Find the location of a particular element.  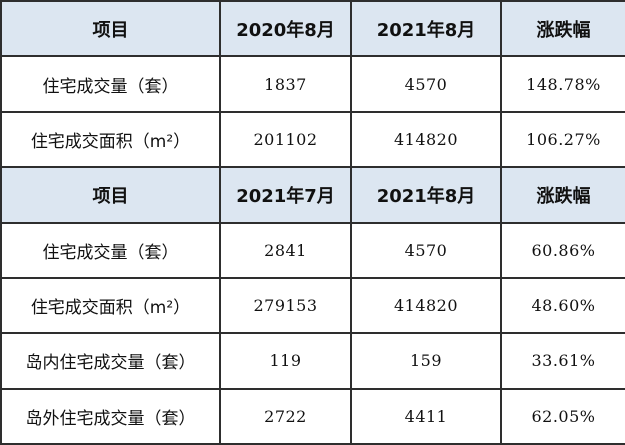

section2-header-change: 涨跌幅 is located at coordinates (562, 195).